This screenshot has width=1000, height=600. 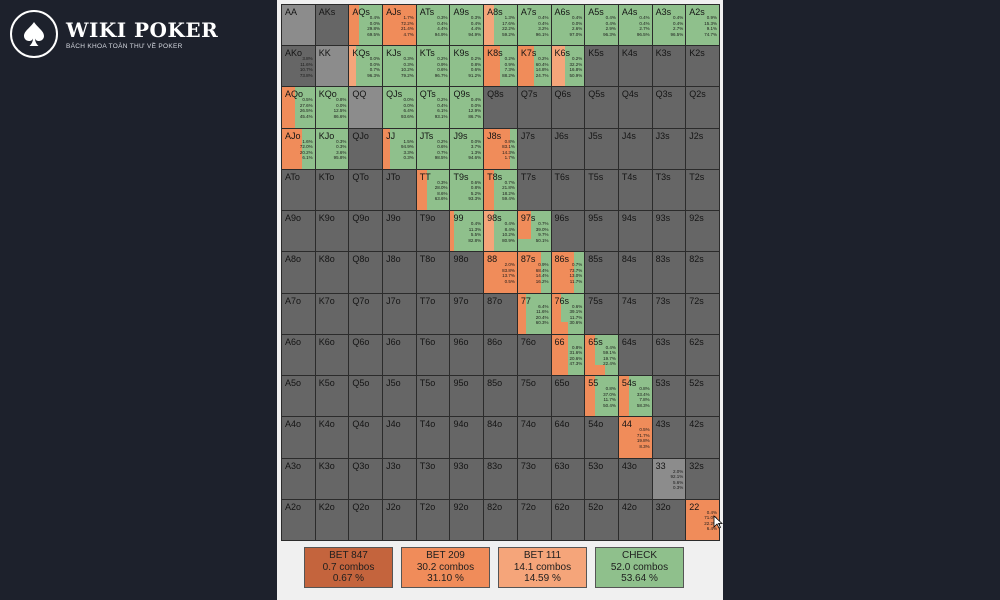 I want to click on hand-cell-a6o: A6o, so click(x=298, y=355).